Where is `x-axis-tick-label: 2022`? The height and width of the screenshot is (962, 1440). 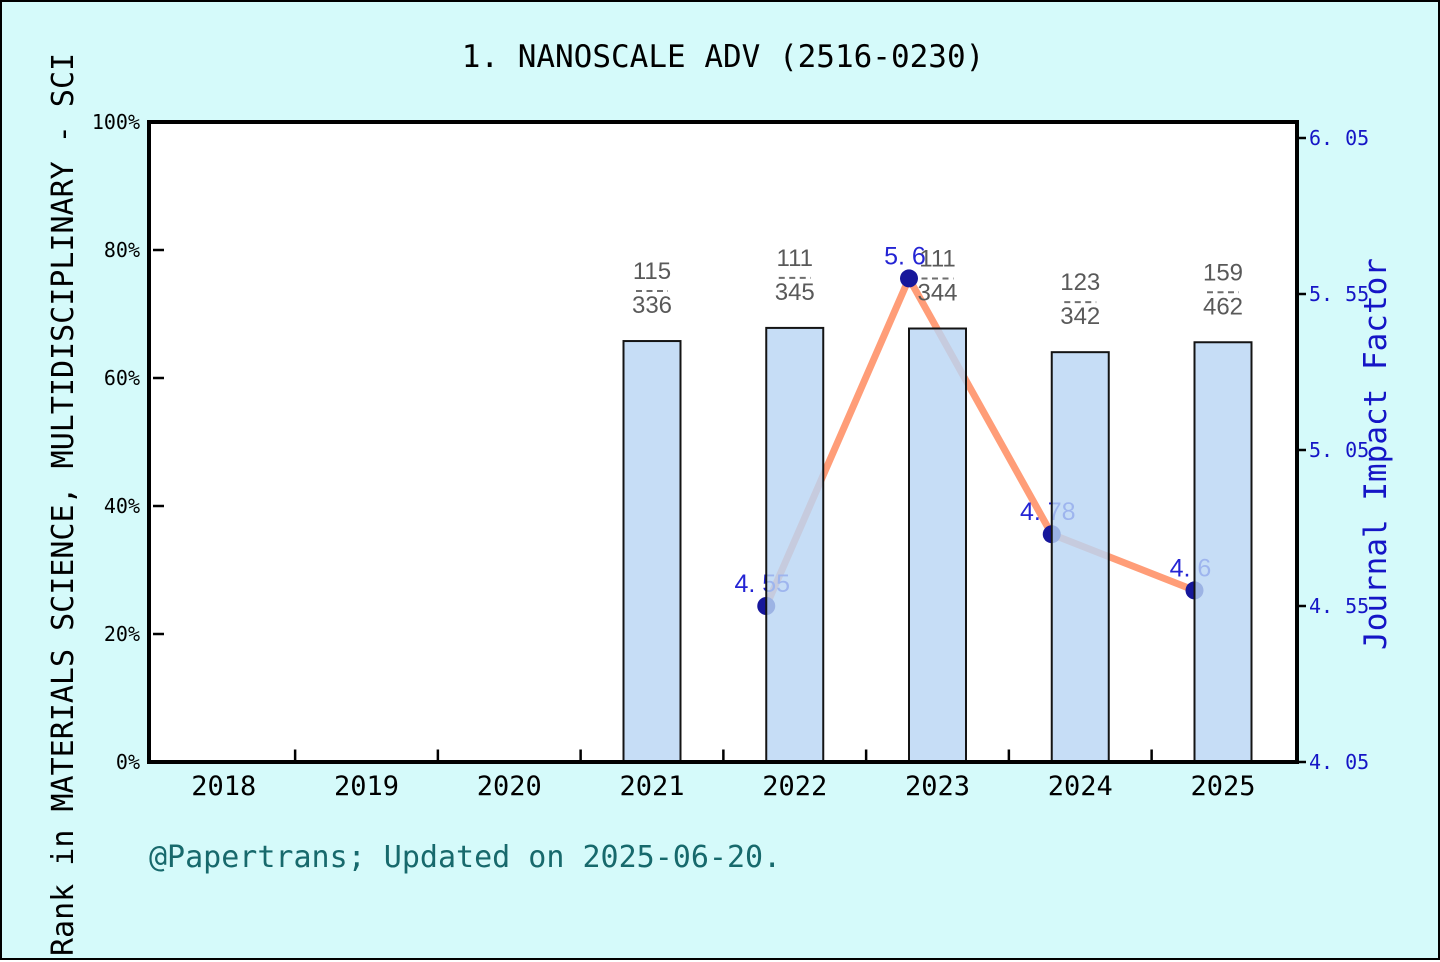 x-axis-tick-label: 2022 is located at coordinates (794, 786).